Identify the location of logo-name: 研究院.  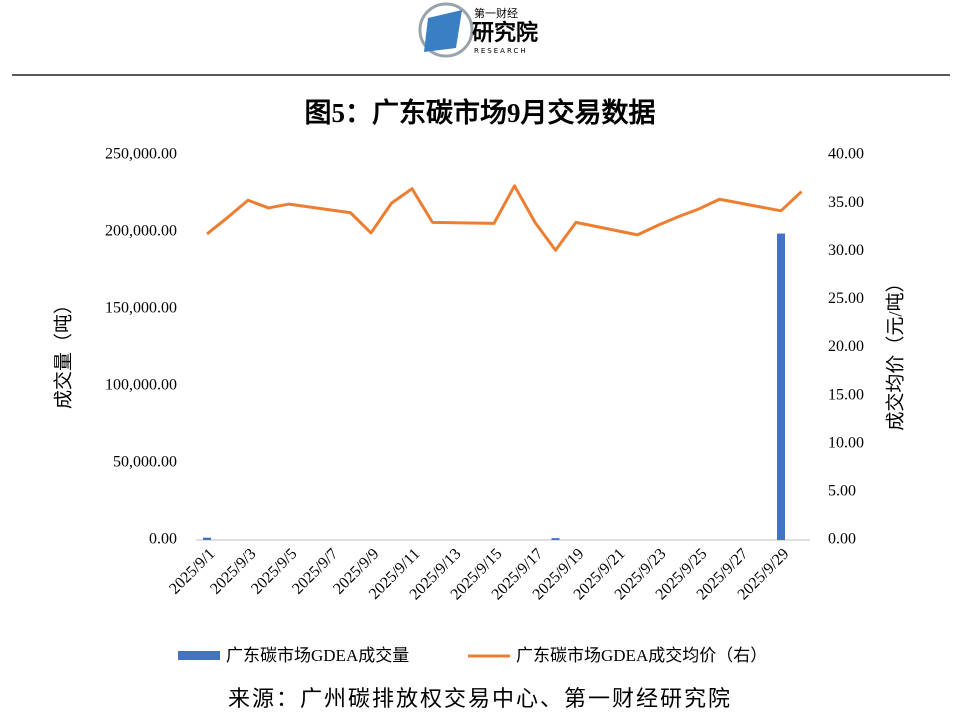
(505, 33).